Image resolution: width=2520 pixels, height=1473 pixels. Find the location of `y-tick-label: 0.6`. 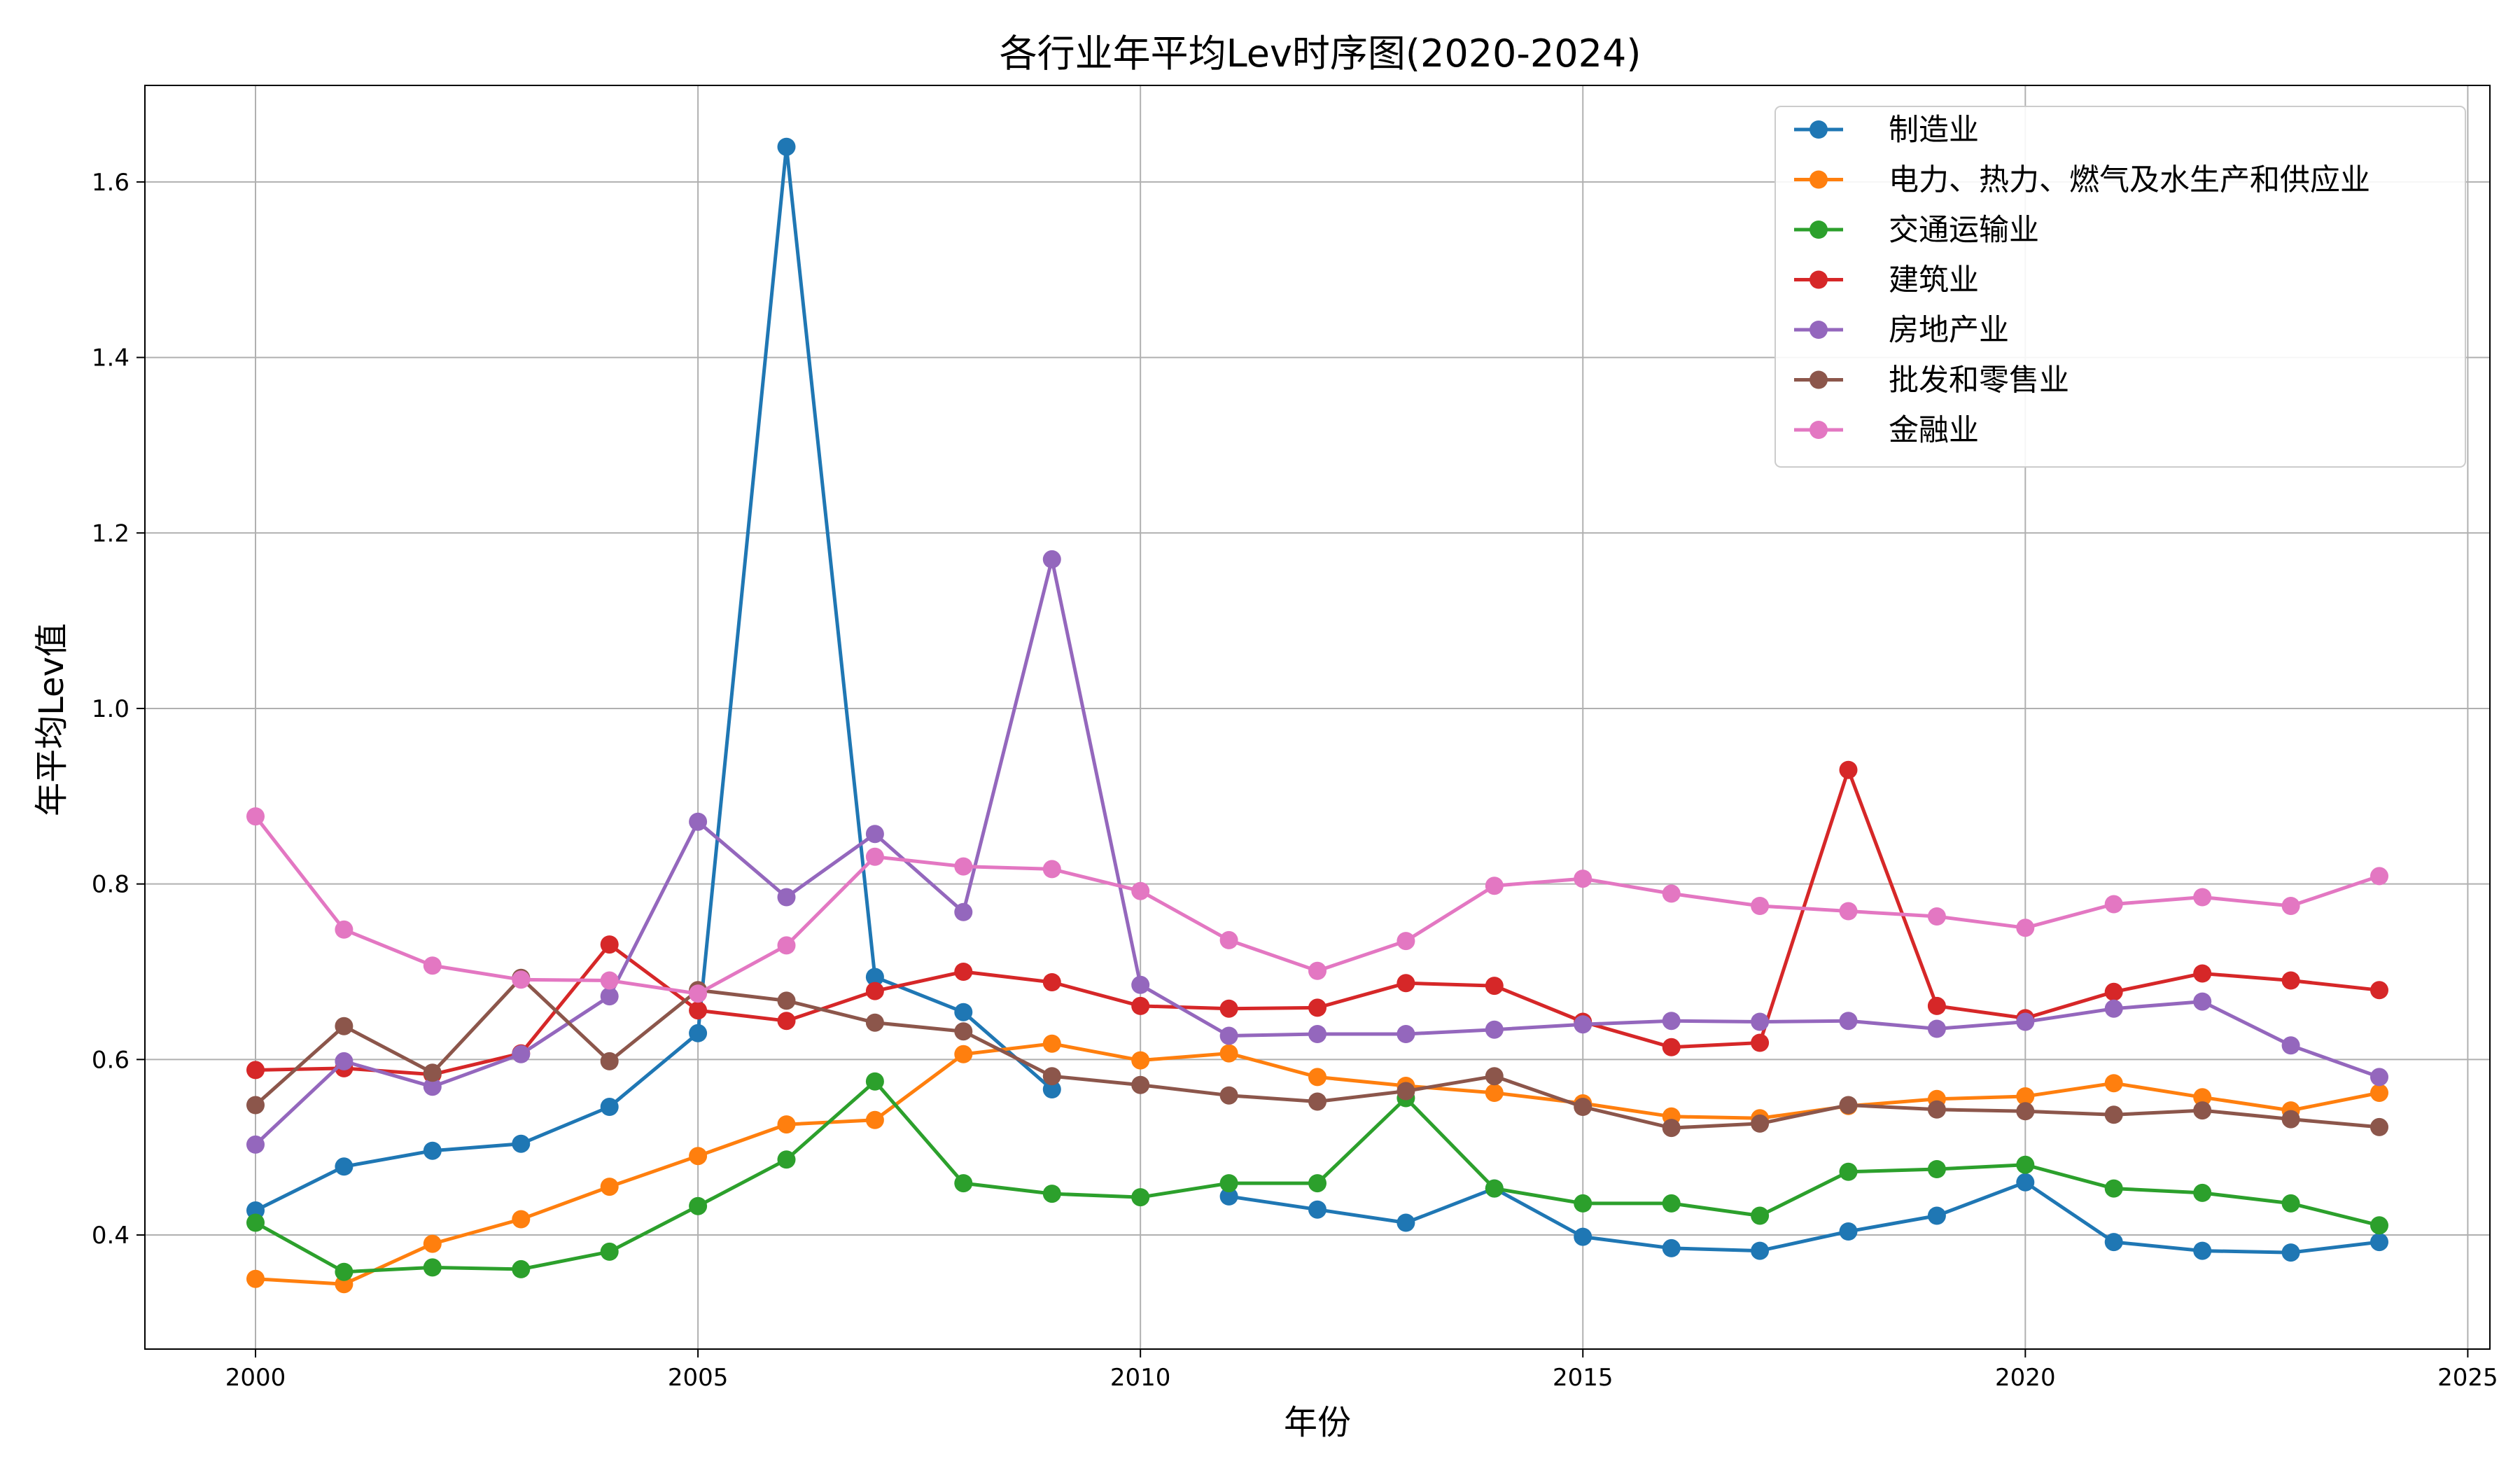

y-tick-label: 0.6 is located at coordinates (111, 1060).